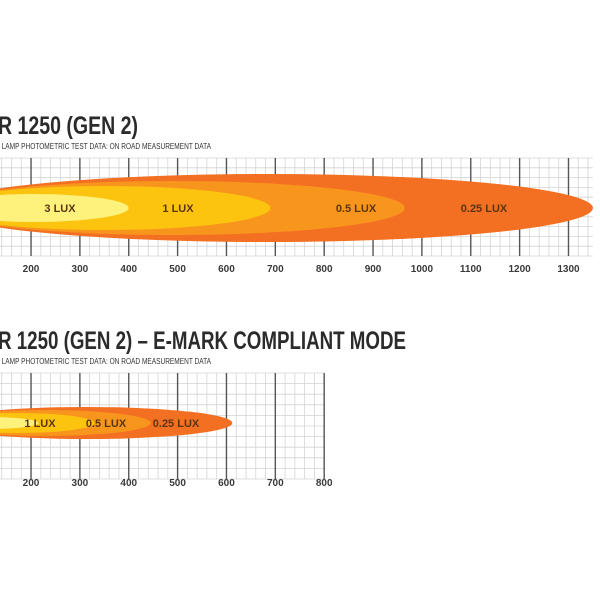  Describe the element at coordinates (568, 269) in the screenshot. I see `x-tick-label: 1300` at that location.